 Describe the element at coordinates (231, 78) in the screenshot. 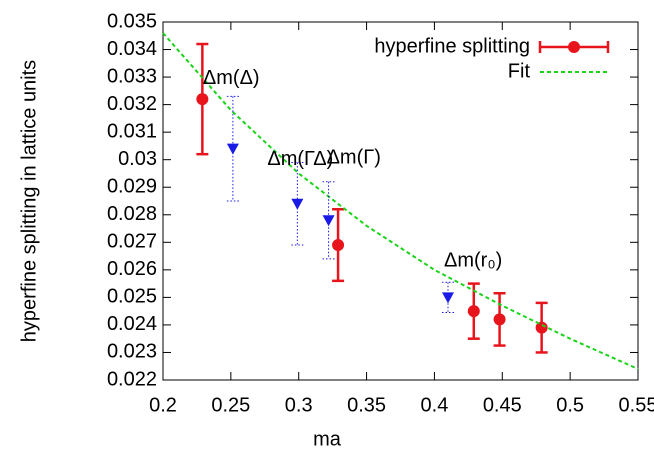

I see `annotation: Δm(Δ)` at that location.